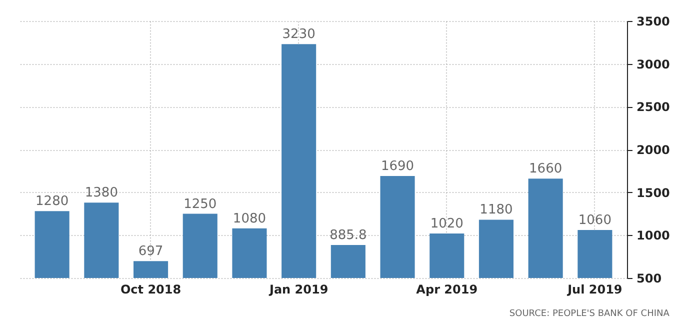 Image resolution: width=700 pixels, height=326 pixels. Describe the element at coordinates (151, 252) in the screenshot. I see `data-label: 697` at that location.